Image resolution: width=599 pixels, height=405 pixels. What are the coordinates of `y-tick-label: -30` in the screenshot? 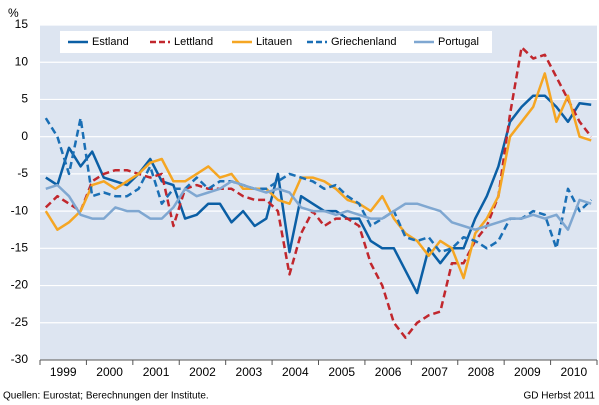 It's located at (20, 359).